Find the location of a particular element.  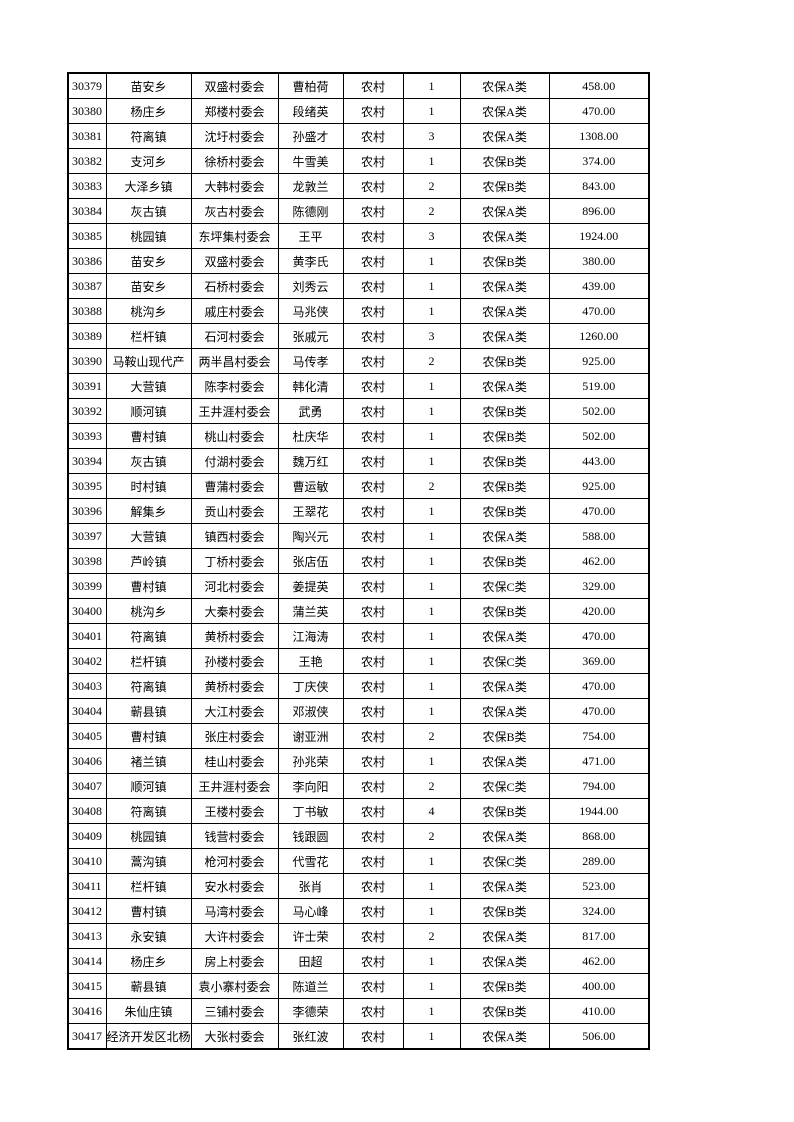

township: 顺河镇 is located at coordinates (148, 786).